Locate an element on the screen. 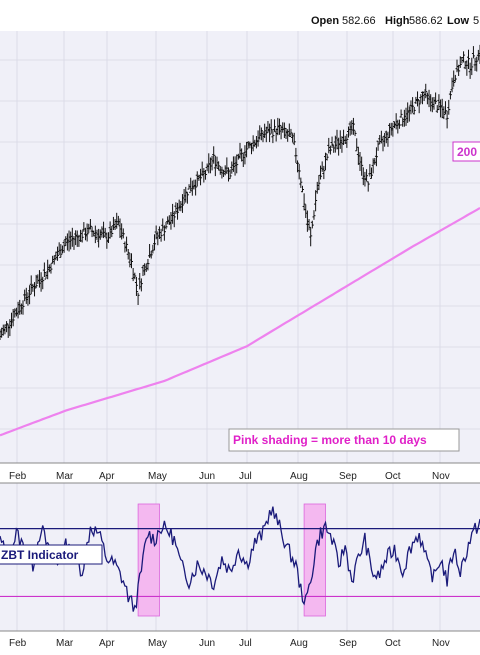 This screenshot has width=480, height=655. shading-note: Pink shading = more than 10 days is located at coordinates (330, 440).